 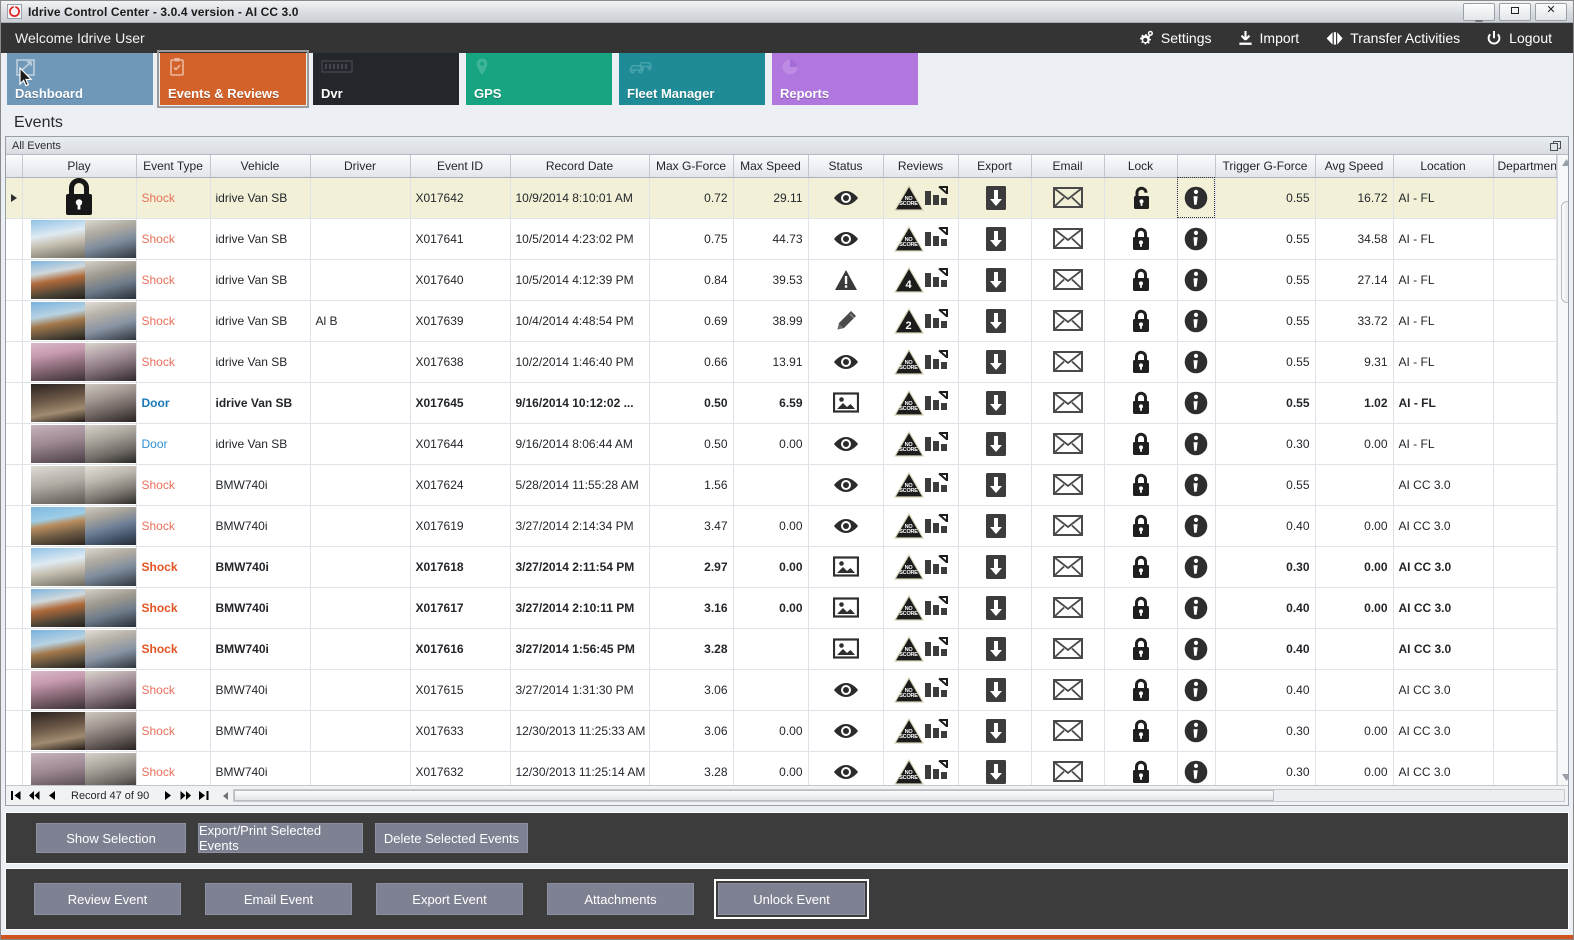 I want to click on group-tab-all-events: All Events, so click(x=787, y=146).